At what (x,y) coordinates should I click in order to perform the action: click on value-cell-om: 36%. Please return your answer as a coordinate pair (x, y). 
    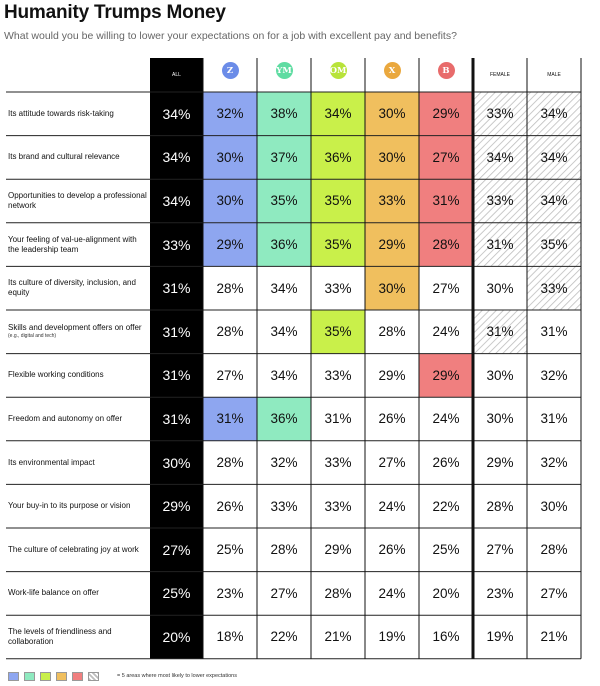
    Looking at the image, I should click on (338, 157).